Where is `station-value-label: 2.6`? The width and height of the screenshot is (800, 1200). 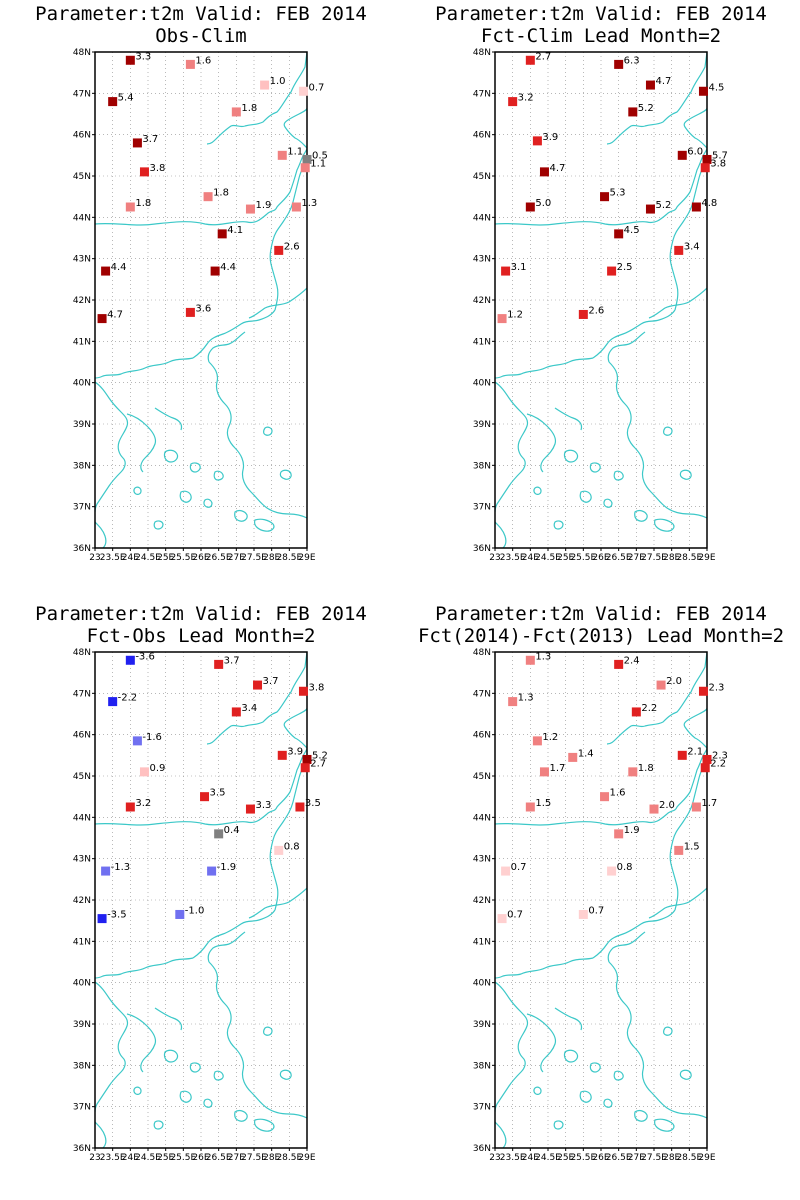 station-value-label: 2.6 is located at coordinates (292, 246).